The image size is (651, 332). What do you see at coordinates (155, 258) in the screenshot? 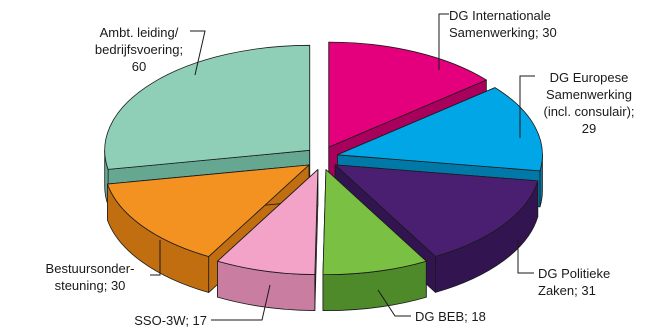
I see `leader-line-bestuursondersteuning` at bounding box center [155, 258].